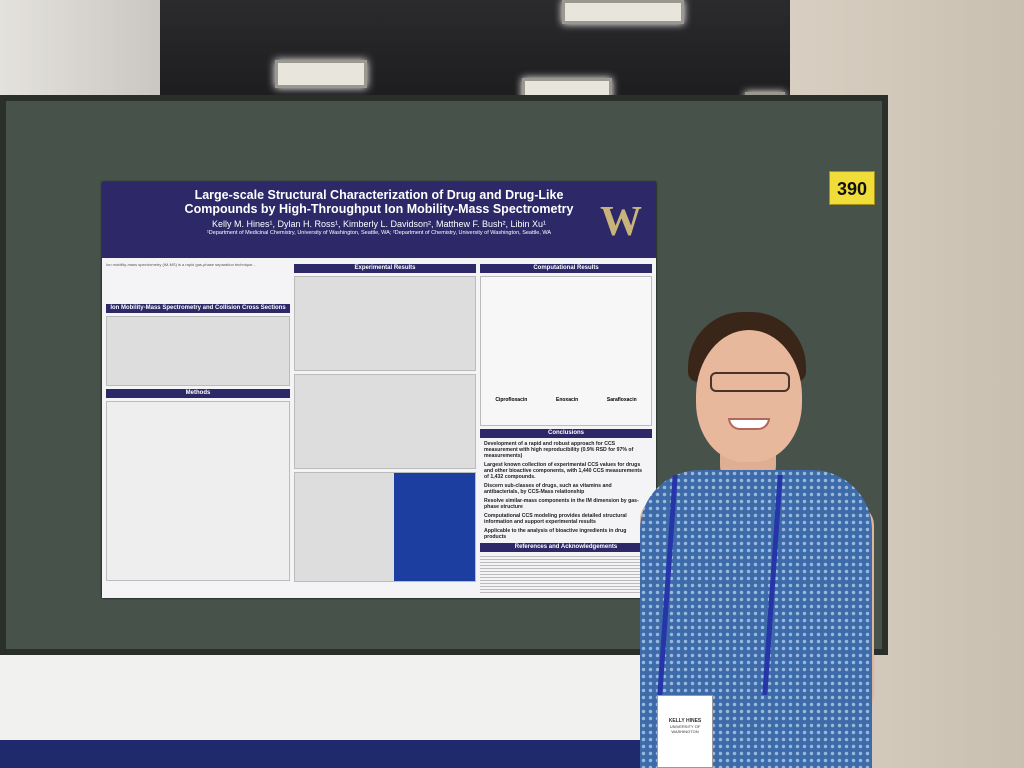 The height and width of the screenshot is (768, 1024). What do you see at coordinates (198, 393) in the screenshot?
I see `section-header: Methods` at bounding box center [198, 393].